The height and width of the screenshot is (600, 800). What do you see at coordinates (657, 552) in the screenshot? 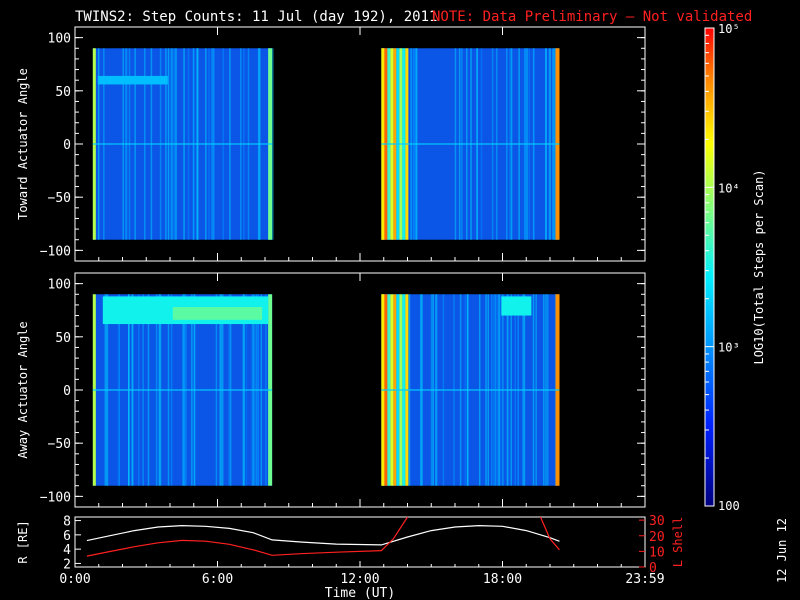
I see `orbit-right-tick-label: 10` at bounding box center [657, 552].